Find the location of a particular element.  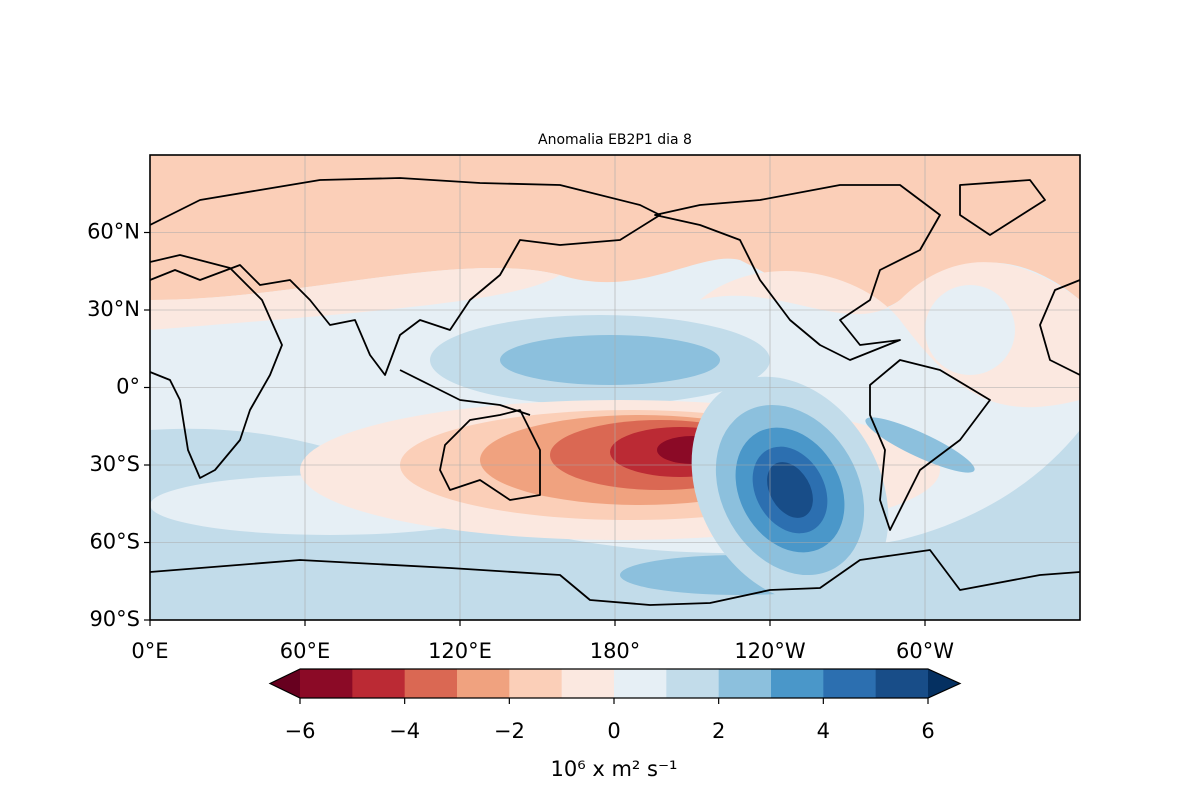

y-tick-label: 90°S is located at coordinates (114, 619).